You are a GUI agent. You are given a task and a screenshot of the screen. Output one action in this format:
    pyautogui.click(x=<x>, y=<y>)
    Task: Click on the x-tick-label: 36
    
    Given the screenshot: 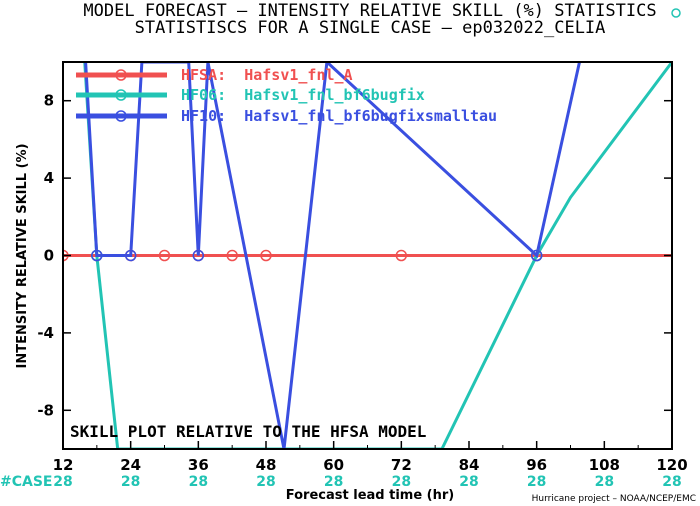 What is the action you would take?
    pyautogui.click(x=198, y=465)
    